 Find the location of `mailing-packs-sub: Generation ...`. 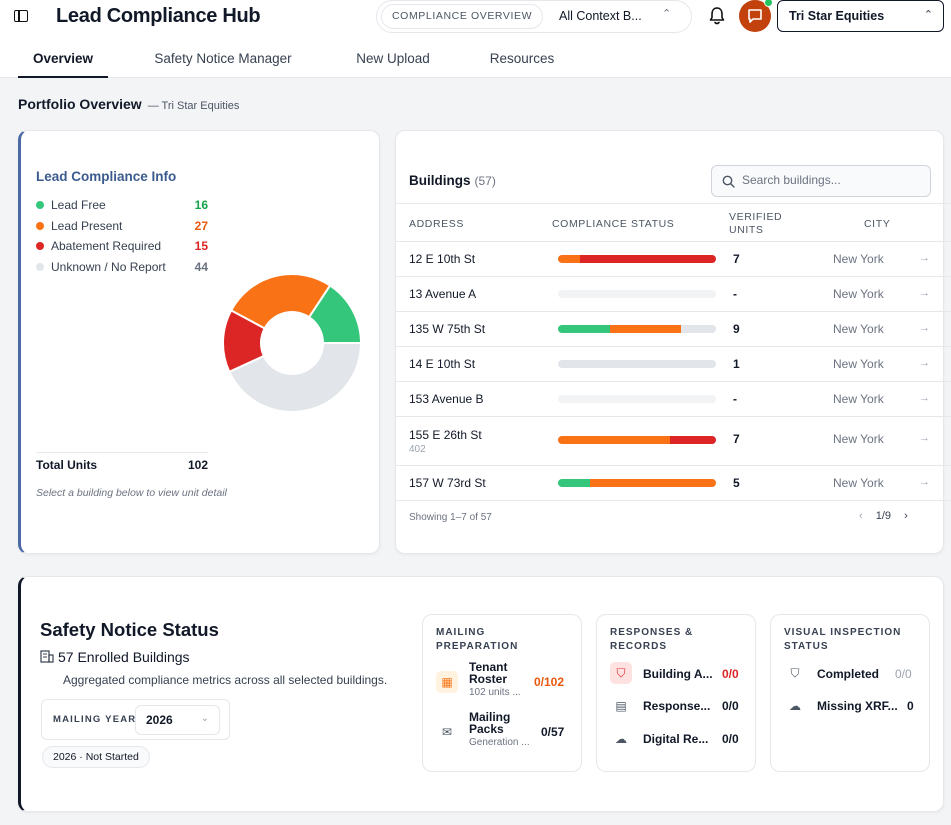

mailing-packs-sub: Generation ... is located at coordinates (499, 742).